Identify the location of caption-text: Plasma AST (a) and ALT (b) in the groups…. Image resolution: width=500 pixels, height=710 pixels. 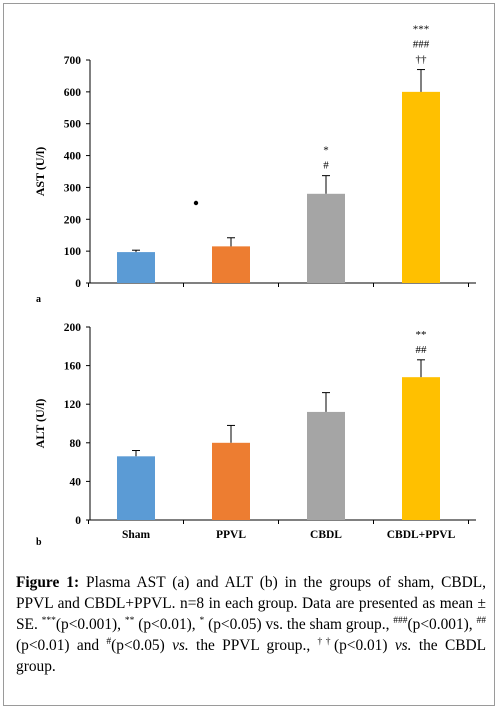
(251, 603).